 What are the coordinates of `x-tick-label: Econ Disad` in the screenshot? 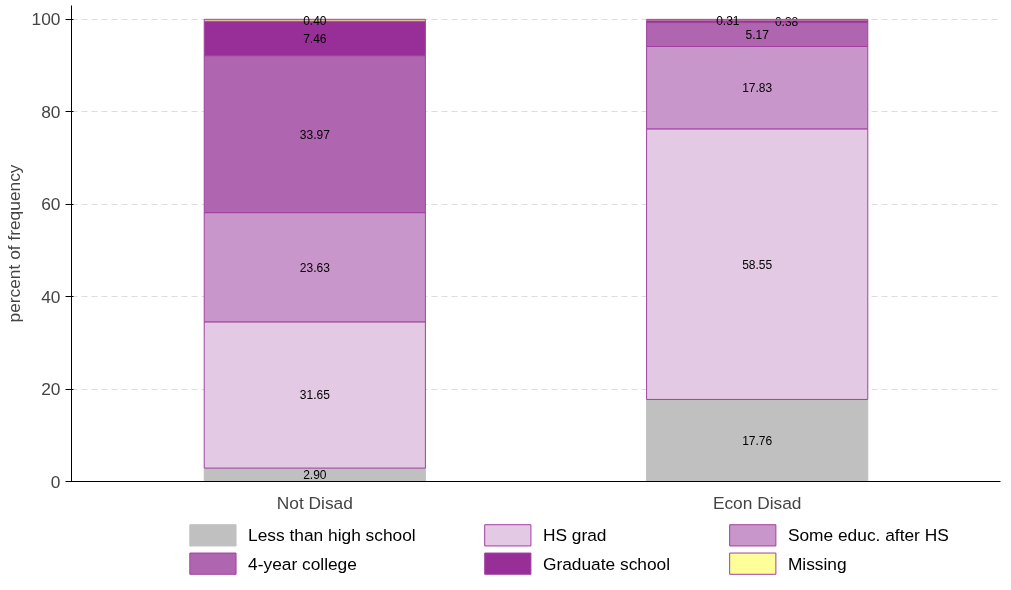 It's located at (757, 502).